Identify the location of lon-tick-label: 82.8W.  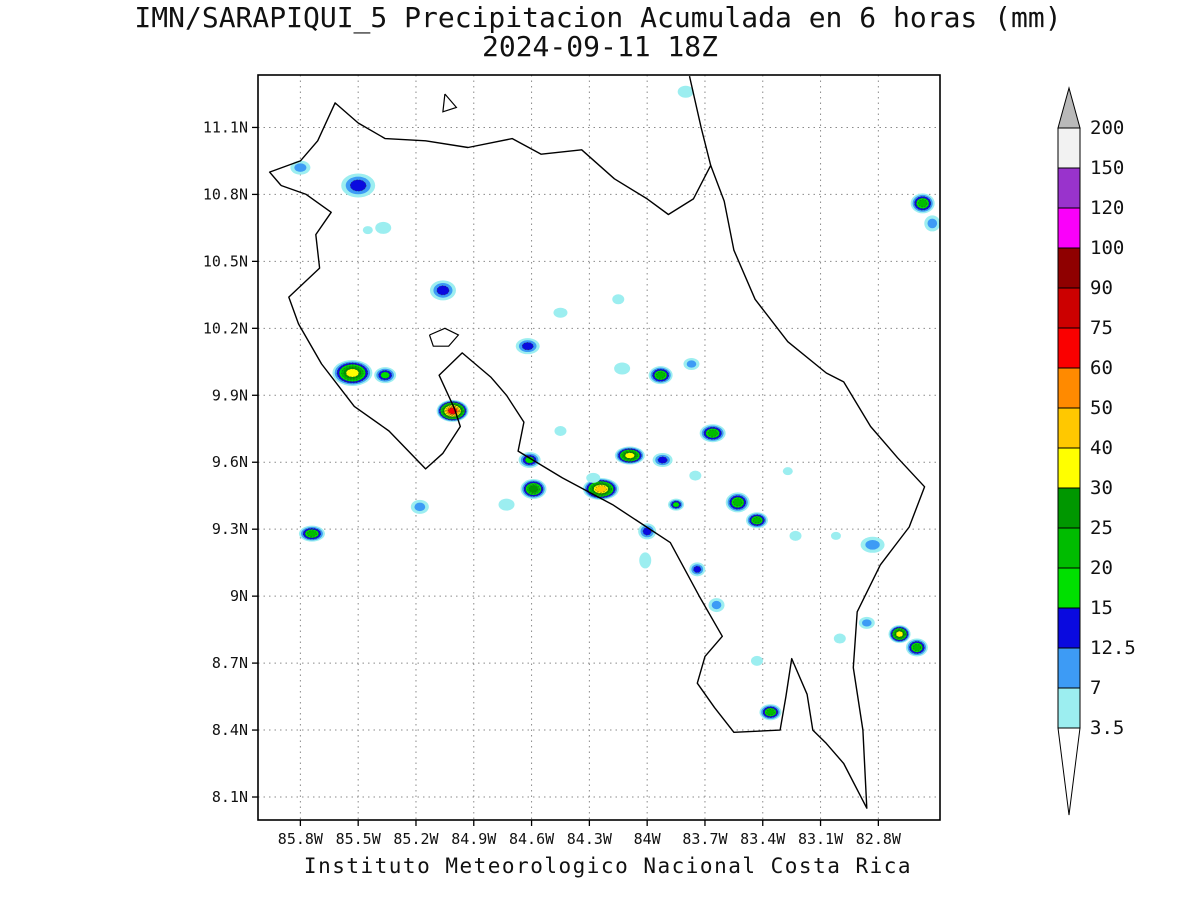
(879, 839).